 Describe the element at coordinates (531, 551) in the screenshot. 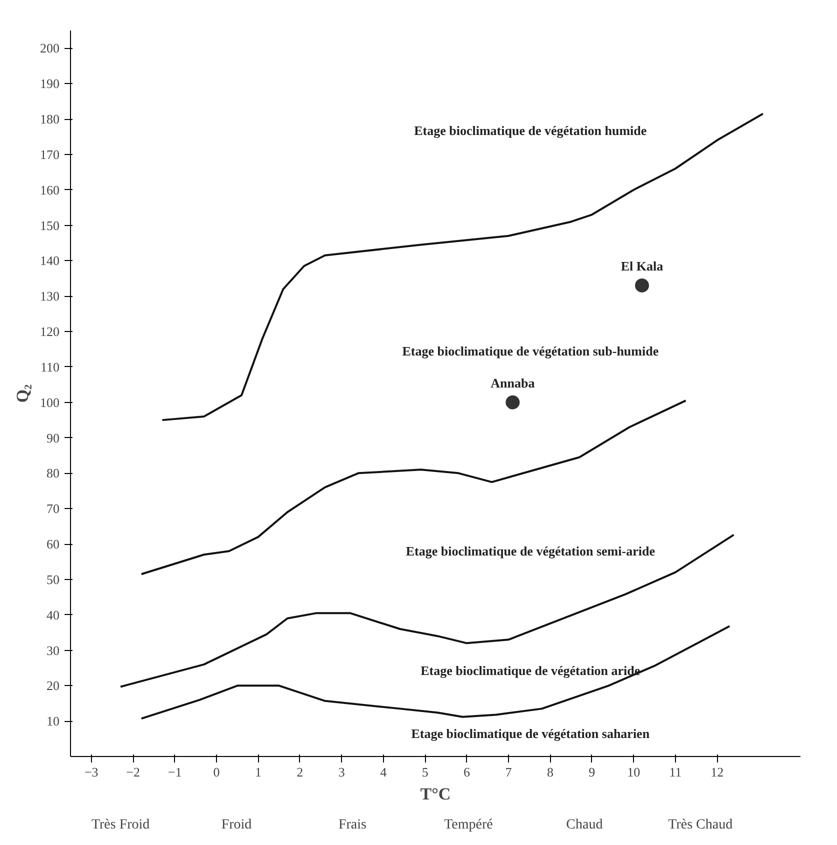

I see `annotation: Etage bioclimatique de végétation semi-aride` at that location.